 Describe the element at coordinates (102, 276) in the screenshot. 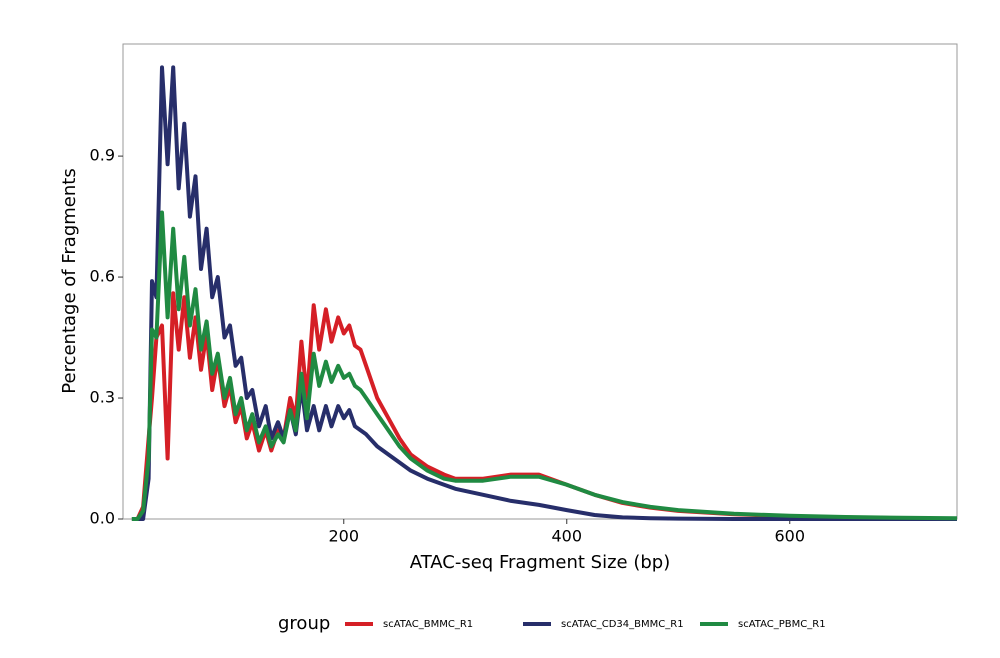

I see `y-tick-label: 0.6` at that location.